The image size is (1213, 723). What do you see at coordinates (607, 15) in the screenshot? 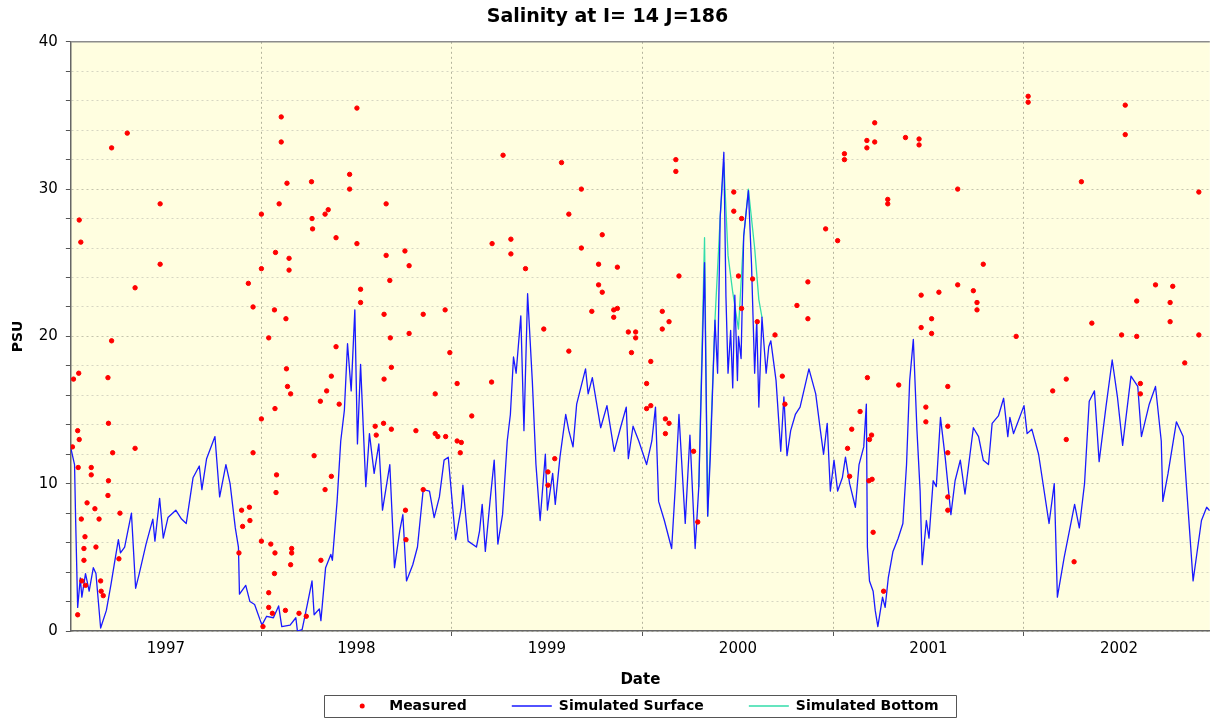
I see `chart-title: Salinity at I= 14 J=186` at bounding box center [607, 15].